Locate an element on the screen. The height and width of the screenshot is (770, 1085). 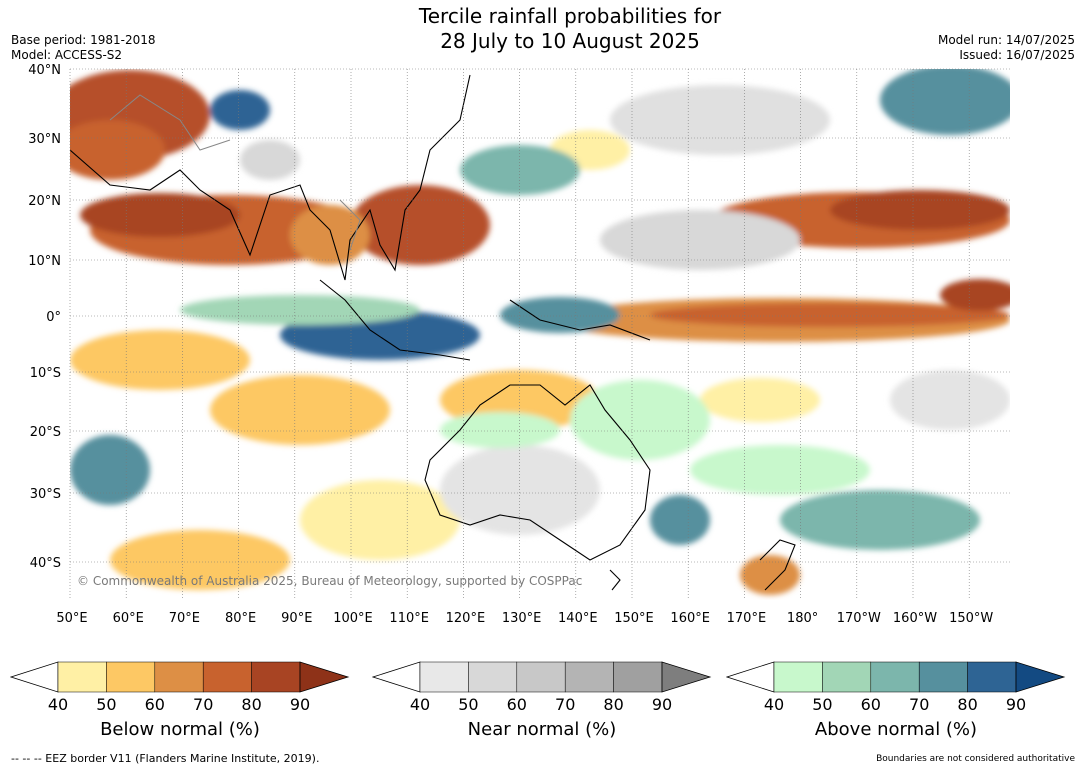
legend-above: 40 50 60 70 80 90 is located at coordinates (896, 690).